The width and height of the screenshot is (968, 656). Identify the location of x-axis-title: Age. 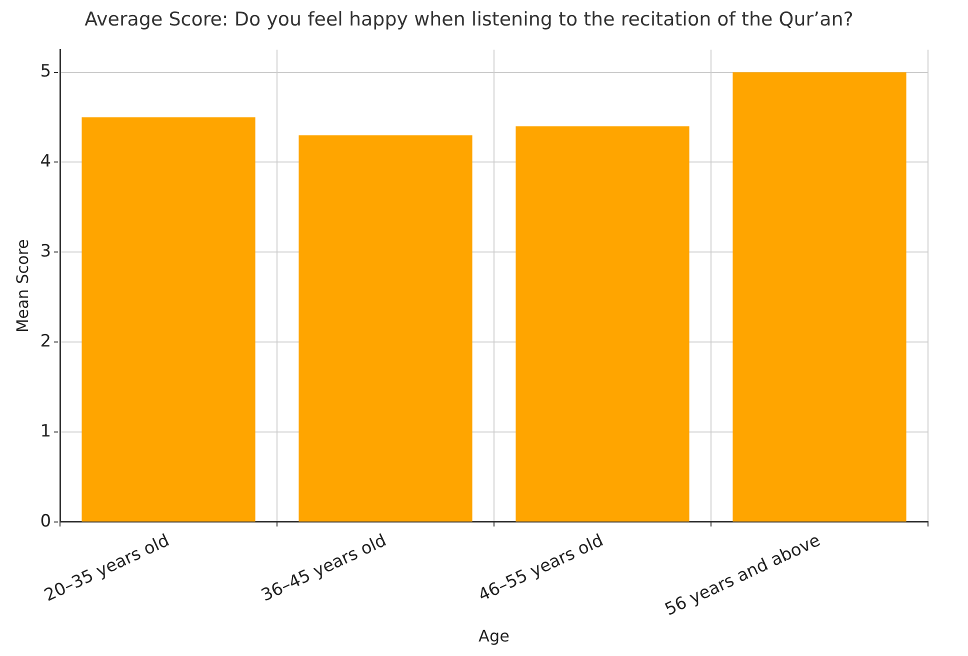
(494, 636).